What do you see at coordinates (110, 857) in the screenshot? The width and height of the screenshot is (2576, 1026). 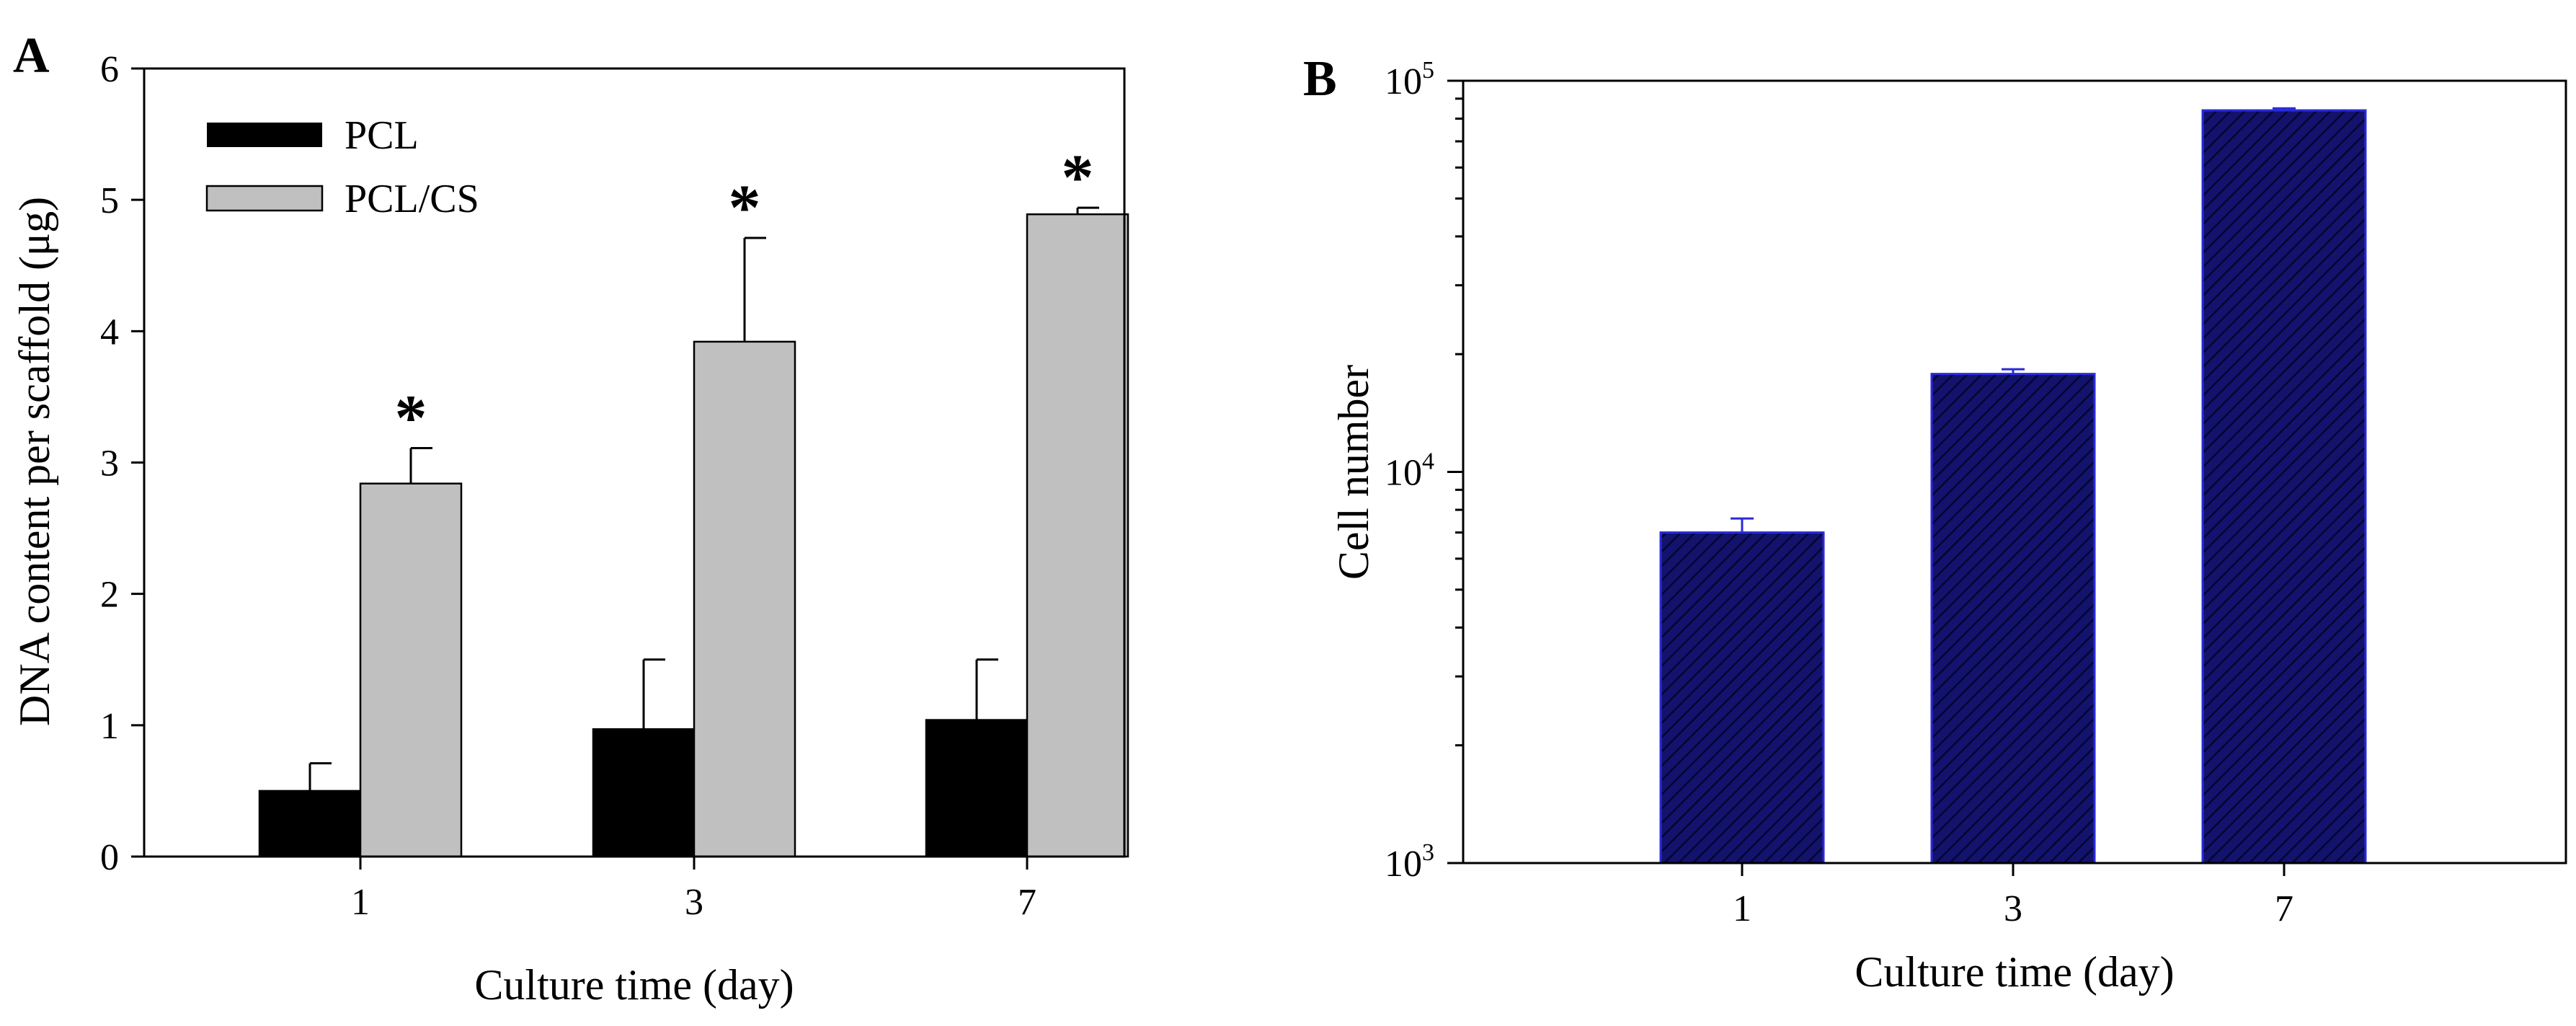 I see `y-tick-label: 0` at bounding box center [110, 857].